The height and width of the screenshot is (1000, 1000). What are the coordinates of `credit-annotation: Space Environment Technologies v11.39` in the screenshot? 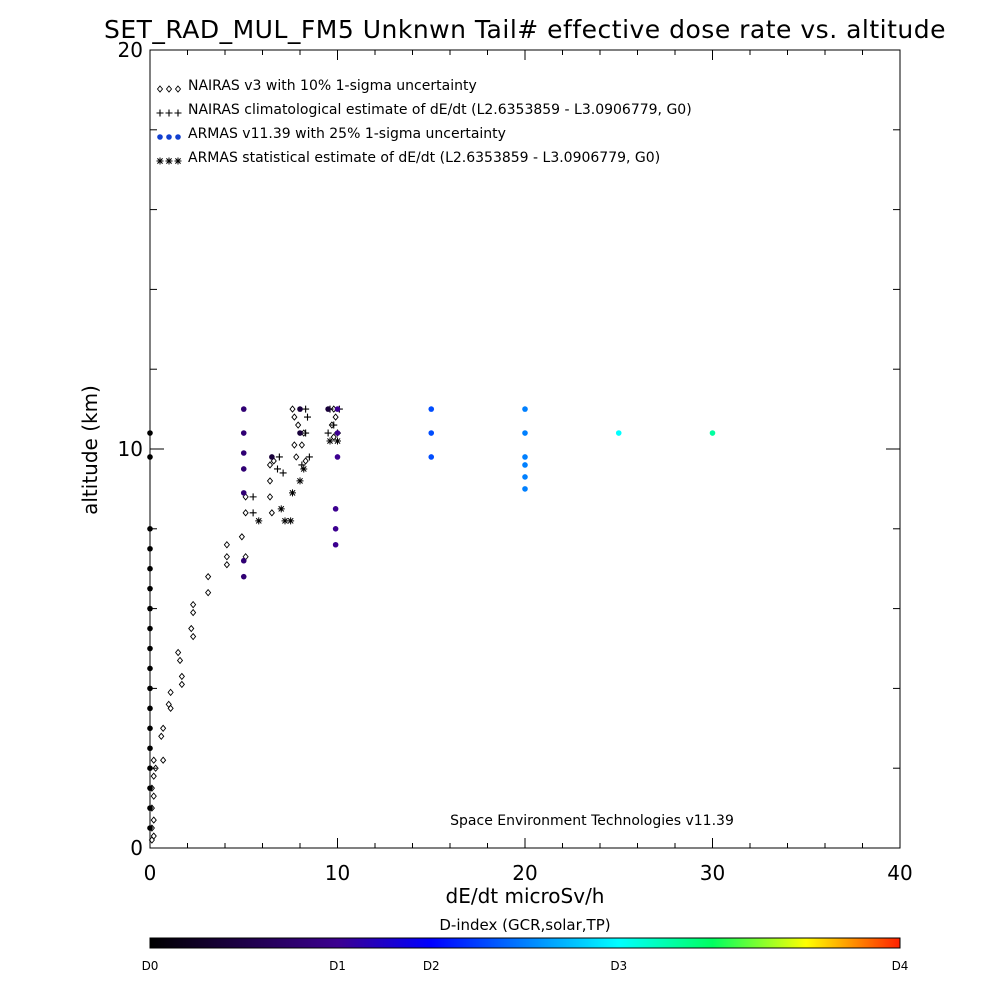 It's located at (592, 821).